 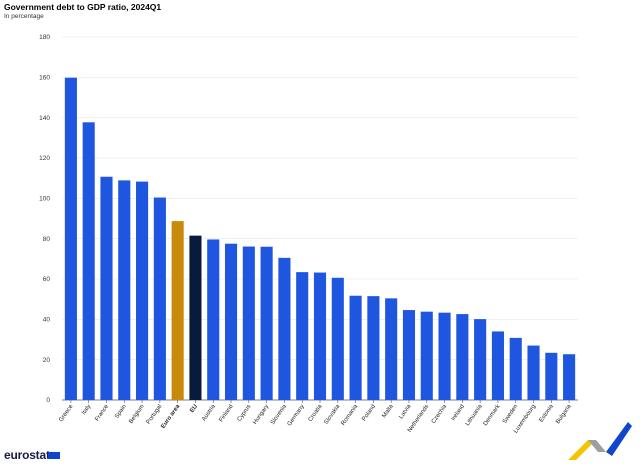 What do you see at coordinates (44, 37) in the screenshot?
I see `y-tick-label: 180` at bounding box center [44, 37].